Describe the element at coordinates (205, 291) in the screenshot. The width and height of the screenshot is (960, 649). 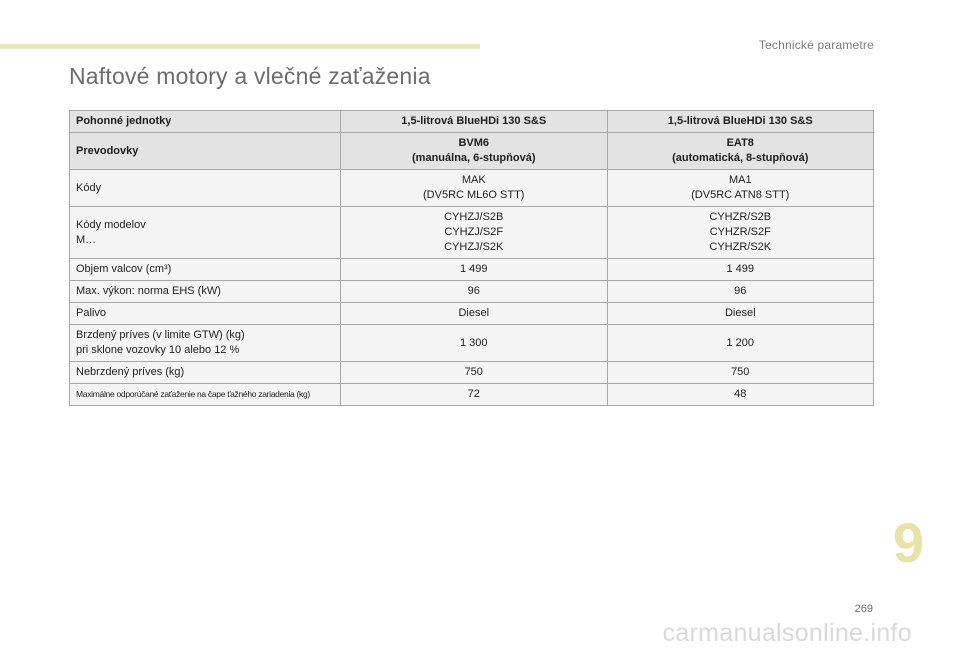
I see `row-label: Max. výkon: norma EHS (kW)` at that location.